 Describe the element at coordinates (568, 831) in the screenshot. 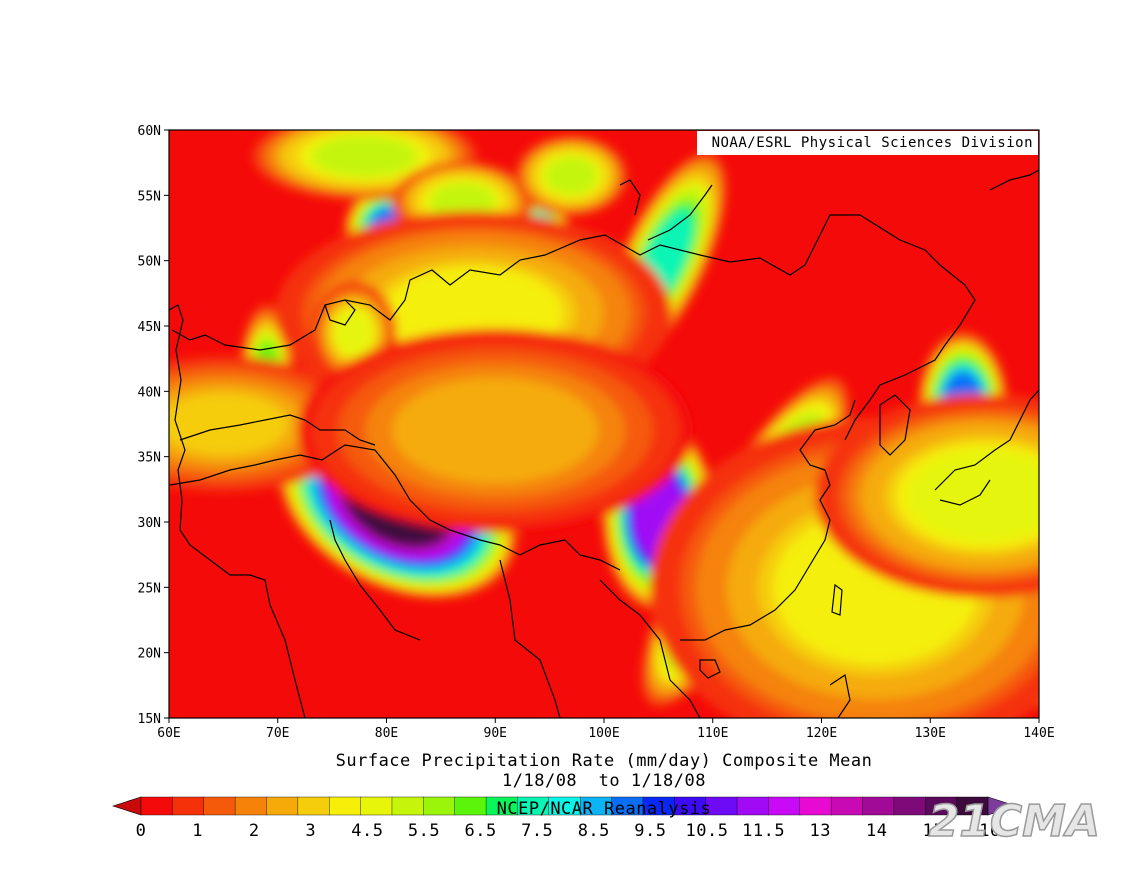

I see `colorbar-labels: 0 1 2 3 4.5 5.5 6.5 7.5 8.5 9.5 10.5 11.5 13 14 15 16` at that location.